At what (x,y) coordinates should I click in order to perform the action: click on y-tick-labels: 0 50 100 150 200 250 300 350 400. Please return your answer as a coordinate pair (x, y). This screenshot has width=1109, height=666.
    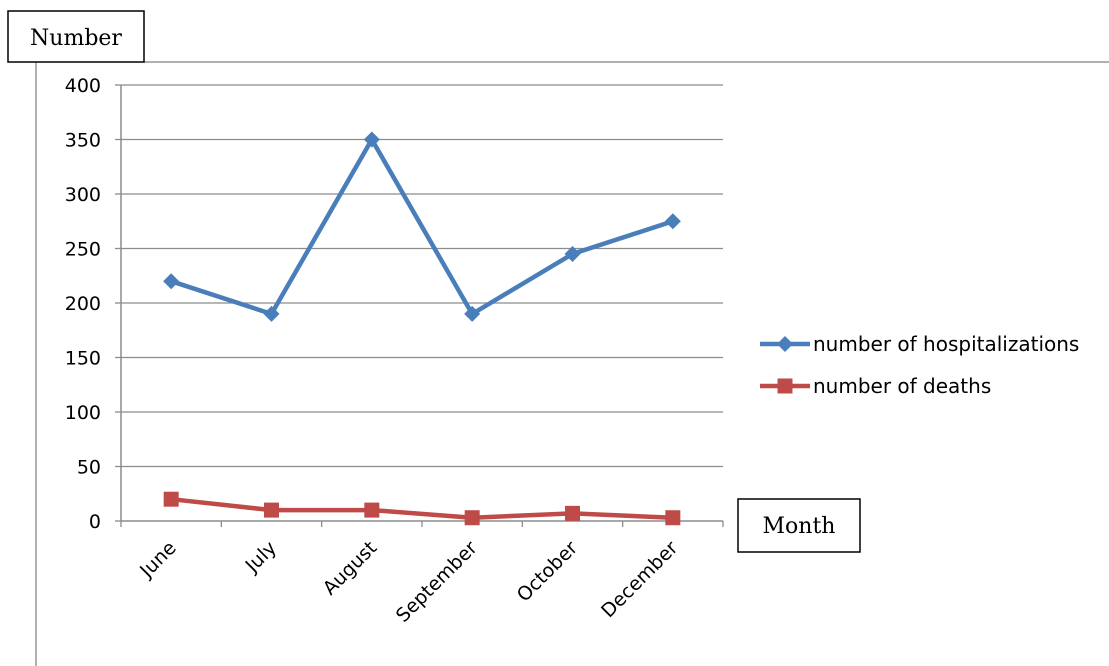
    Looking at the image, I should click on (83, 304).